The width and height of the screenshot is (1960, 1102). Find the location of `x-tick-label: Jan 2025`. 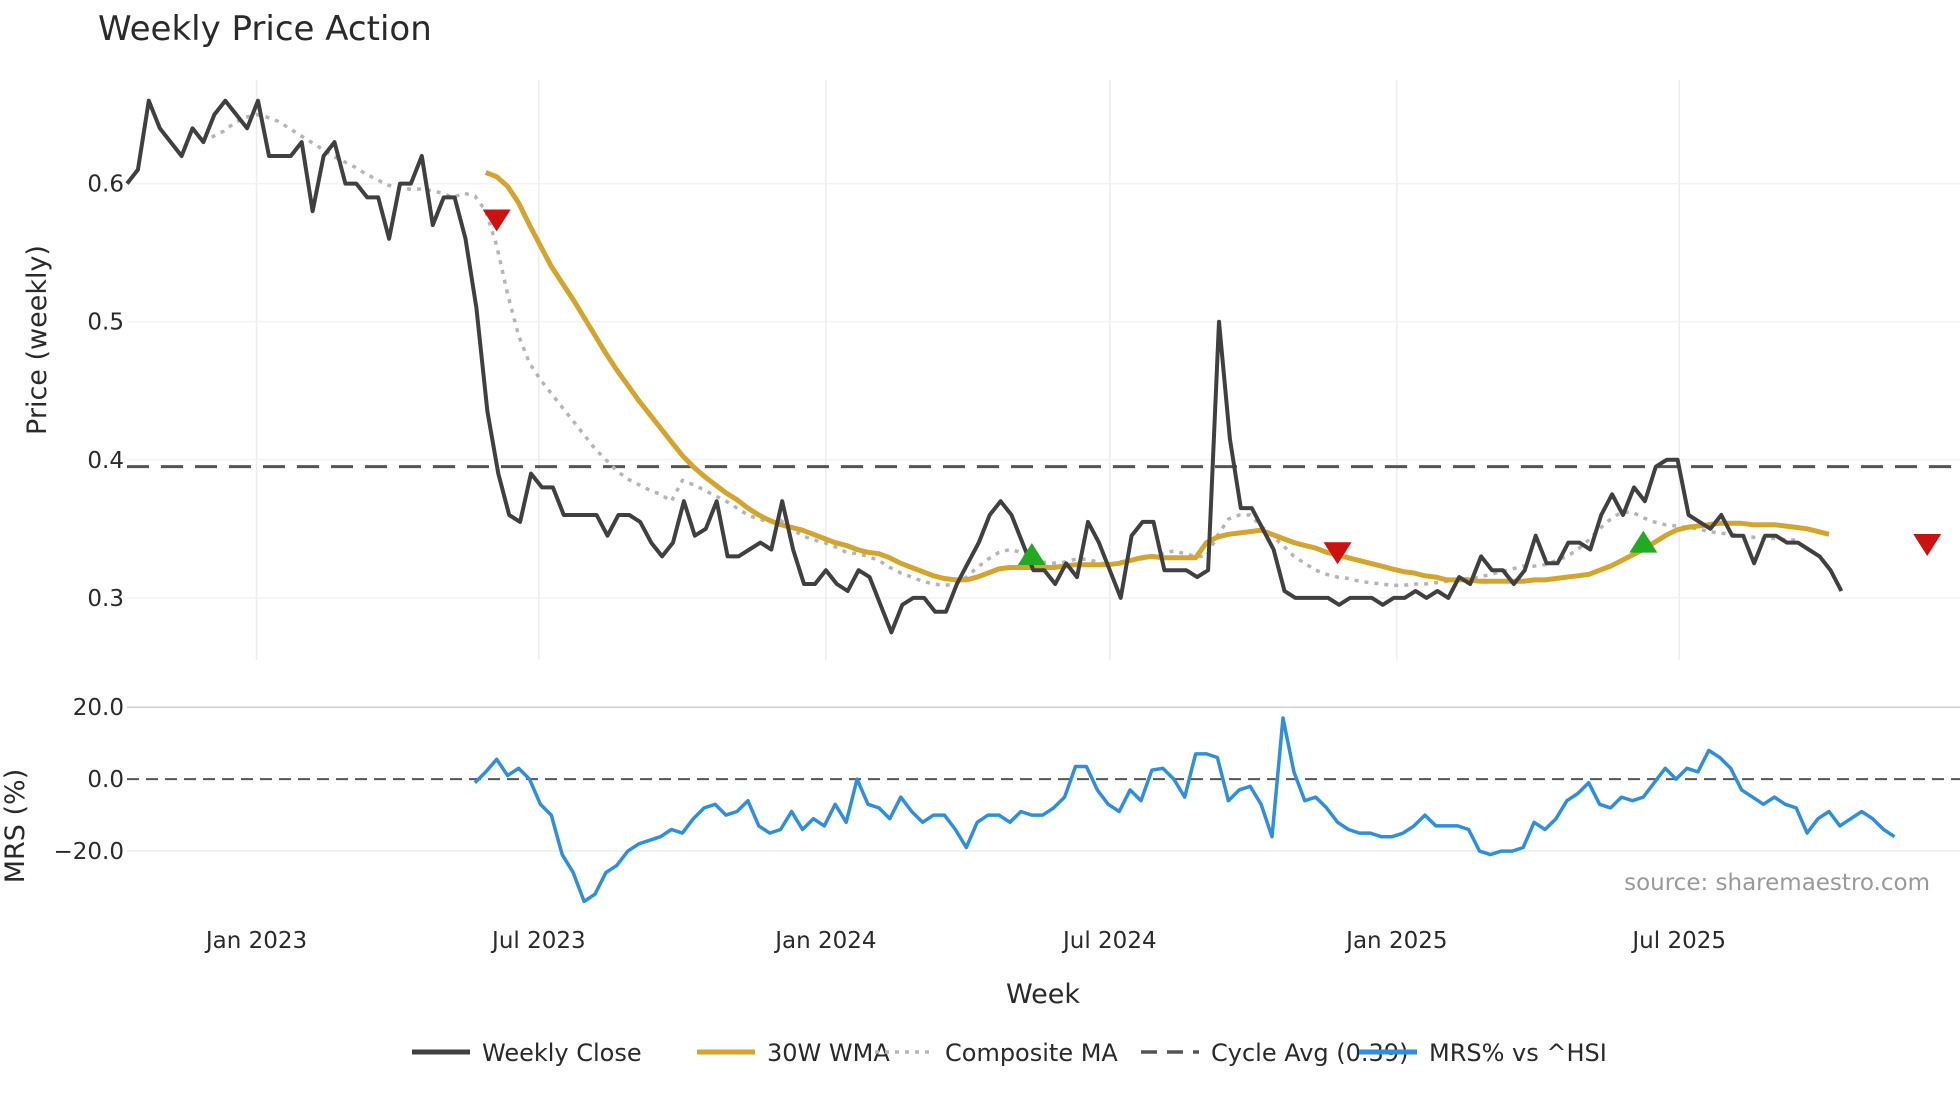

x-tick-label: Jan 2025 is located at coordinates (1395, 941).